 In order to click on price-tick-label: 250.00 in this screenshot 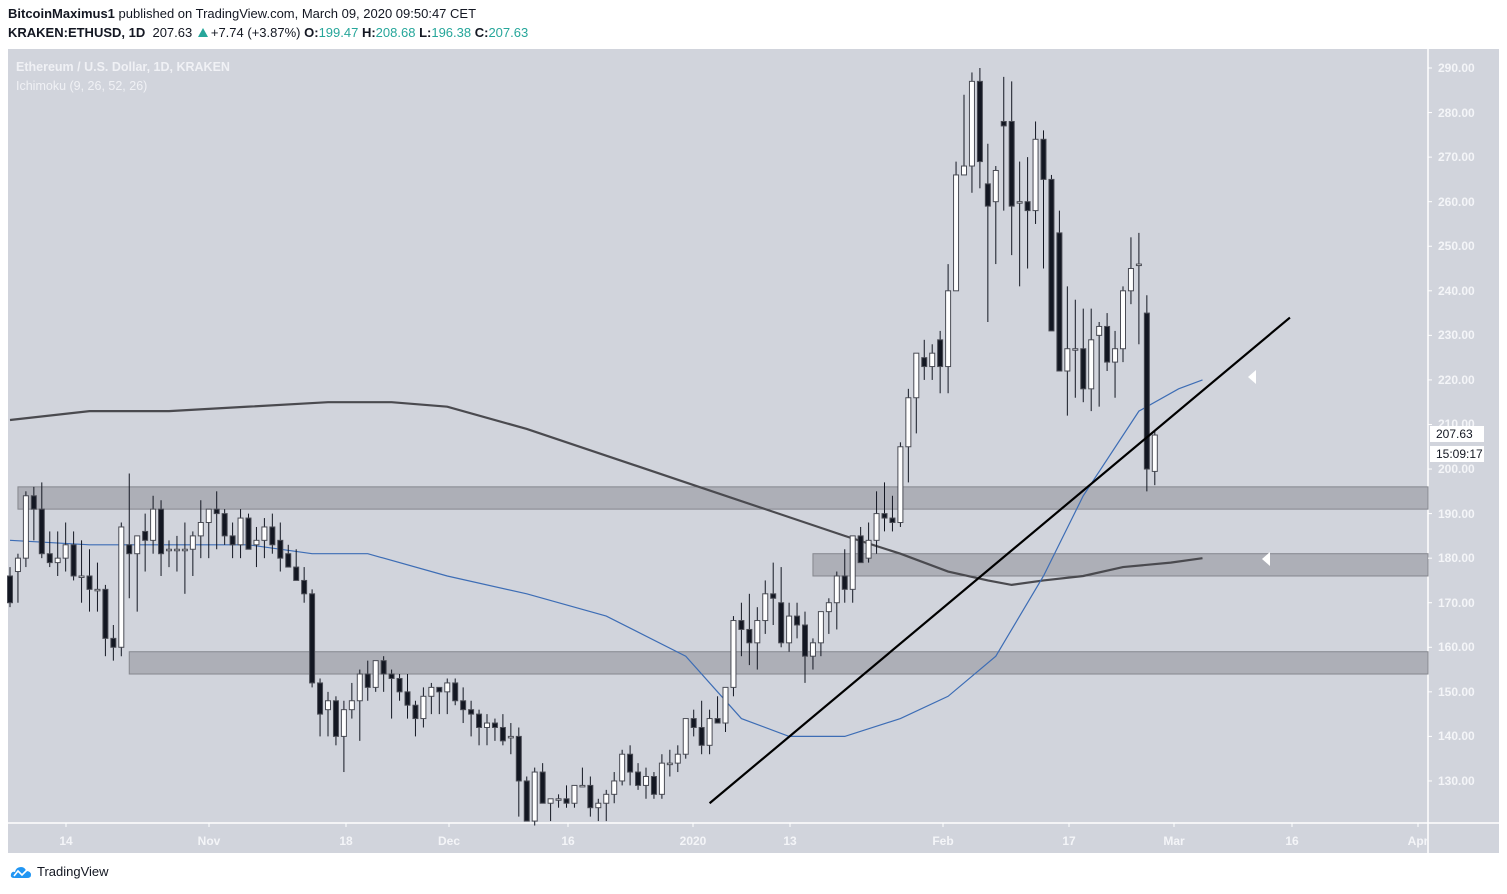, I will do `click(1456, 246)`.